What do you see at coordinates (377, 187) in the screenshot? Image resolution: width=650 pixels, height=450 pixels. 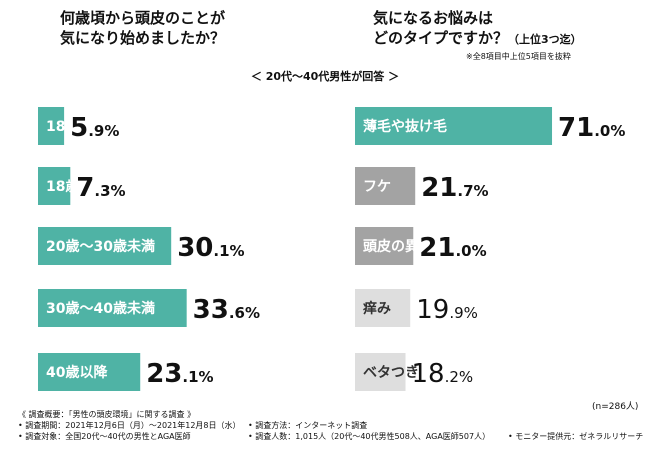 I see `right-category-label-2: フケ` at bounding box center [377, 187].